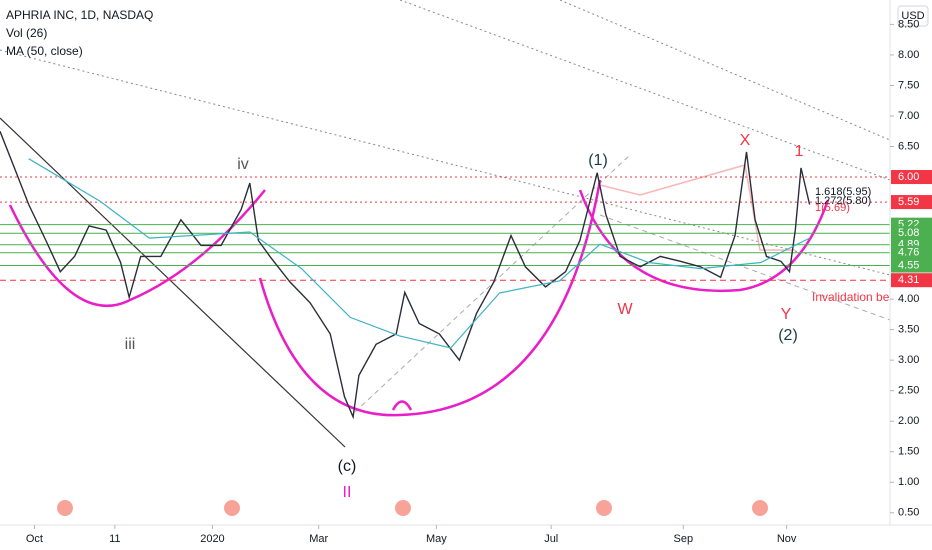 The height and width of the screenshot is (550, 932). Describe the element at coordinates (787, 539) in the screenshot. I see `x-tick-label: Nov` at that location.